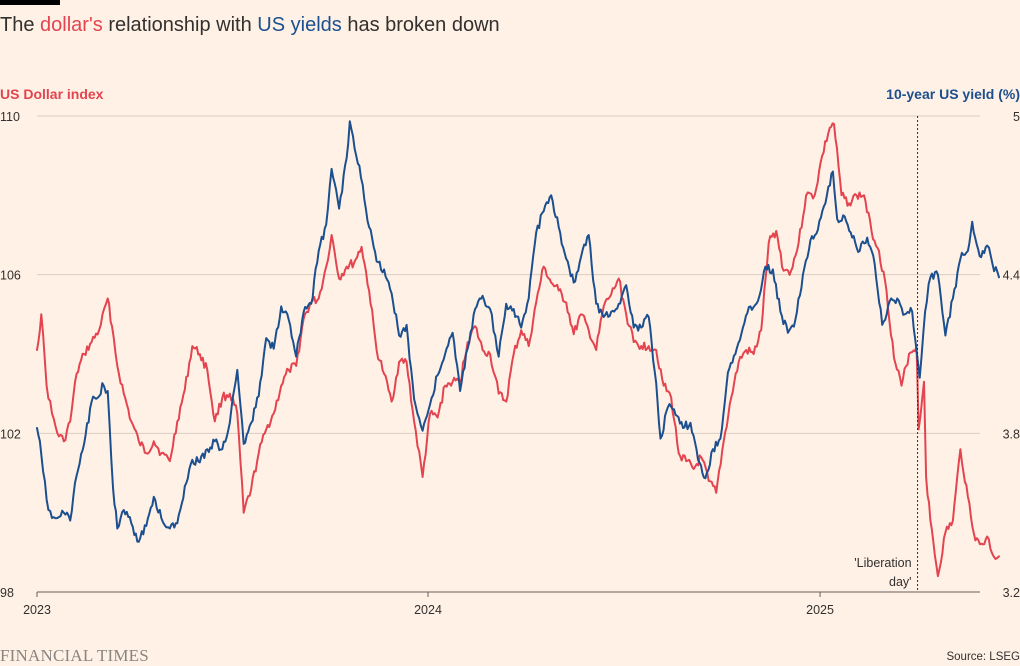  What do you see at coordinates (10, 117) in the screenshot?
I see `left-tick-label: 110` at bounding box center [10, 117].